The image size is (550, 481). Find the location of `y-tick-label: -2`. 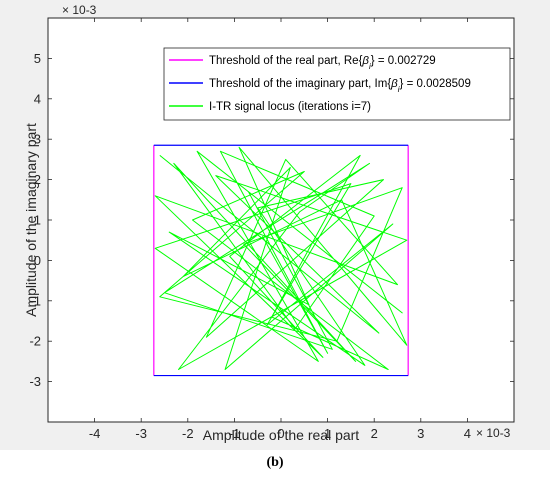

y-tick-label: -2 is located at coordinates (35, 341).